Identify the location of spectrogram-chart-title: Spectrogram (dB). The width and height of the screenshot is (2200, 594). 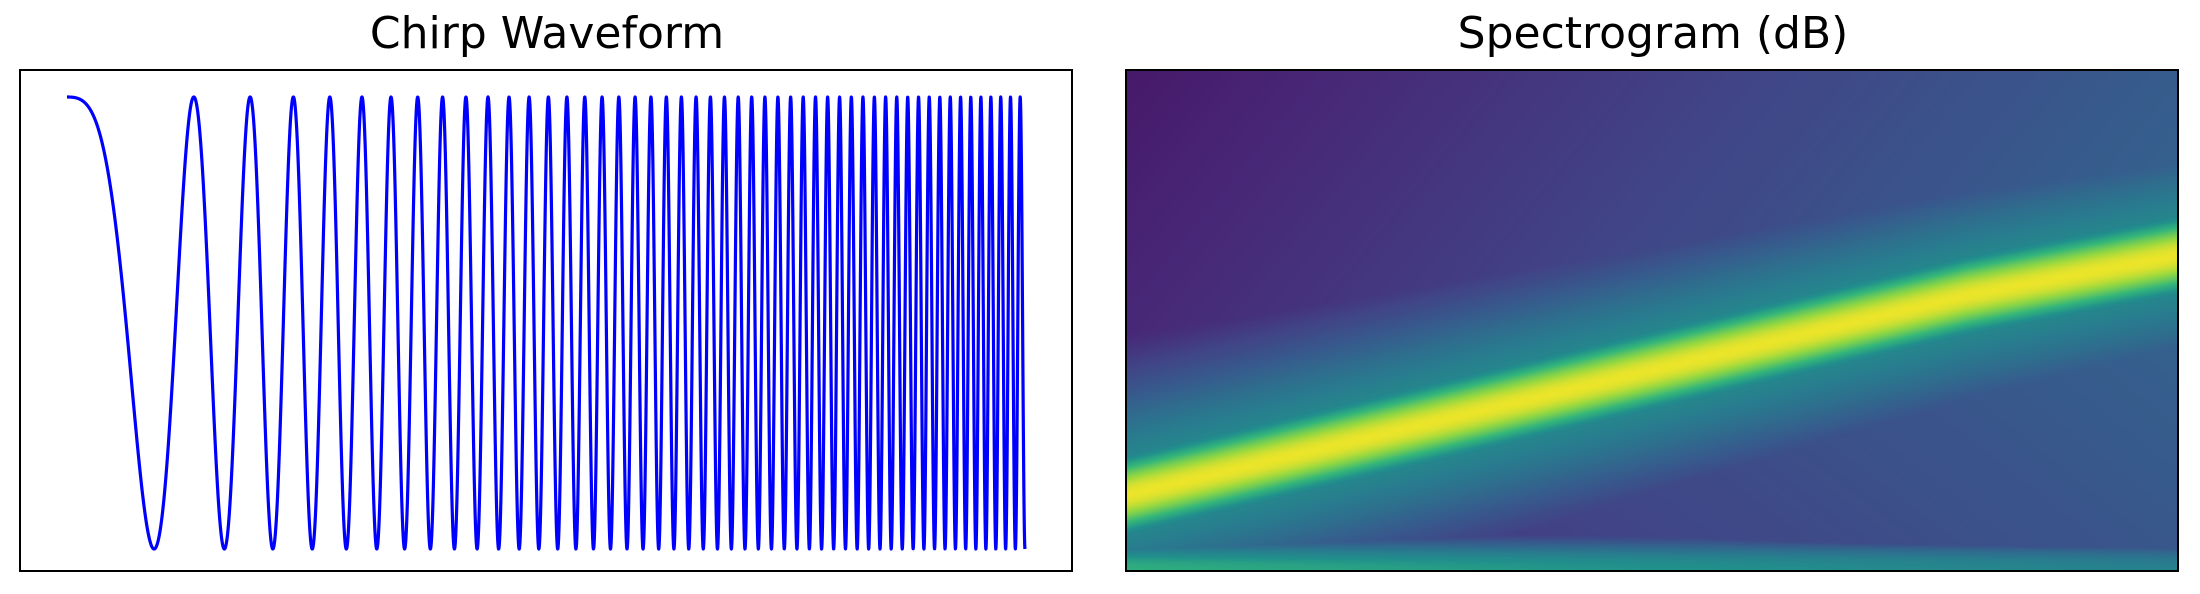
(1653, 33).